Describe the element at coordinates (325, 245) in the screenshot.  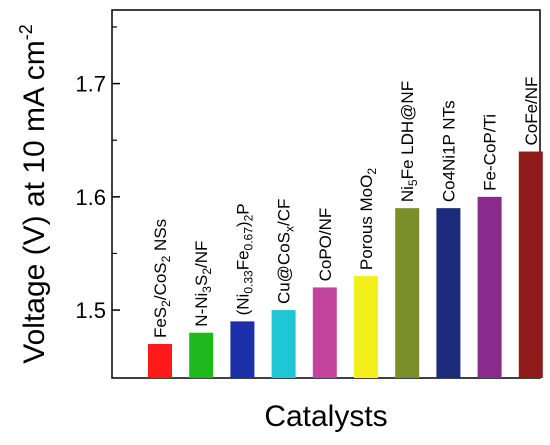
I see `bar-label: CoPO/NF` at that location.